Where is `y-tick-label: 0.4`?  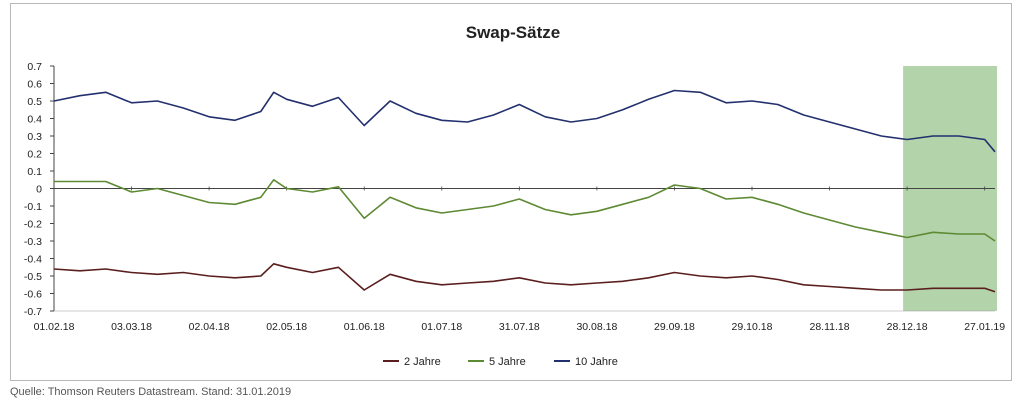
y-tick-label: 0.4 is located at coordinates (34, 120).